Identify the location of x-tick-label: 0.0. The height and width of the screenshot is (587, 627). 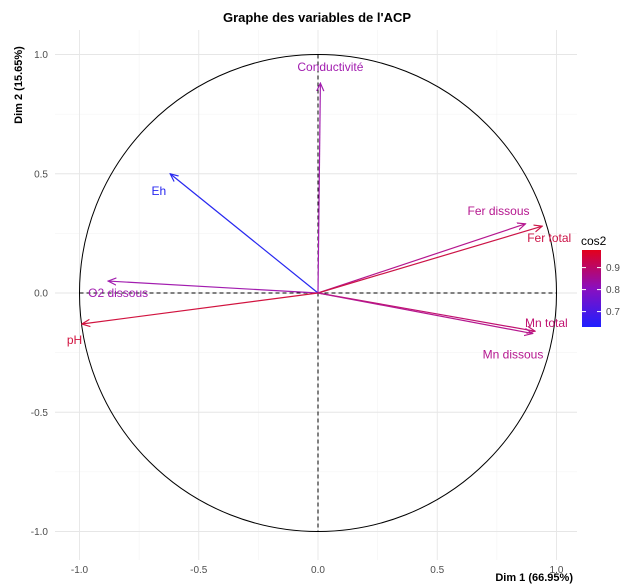
(318, 570).